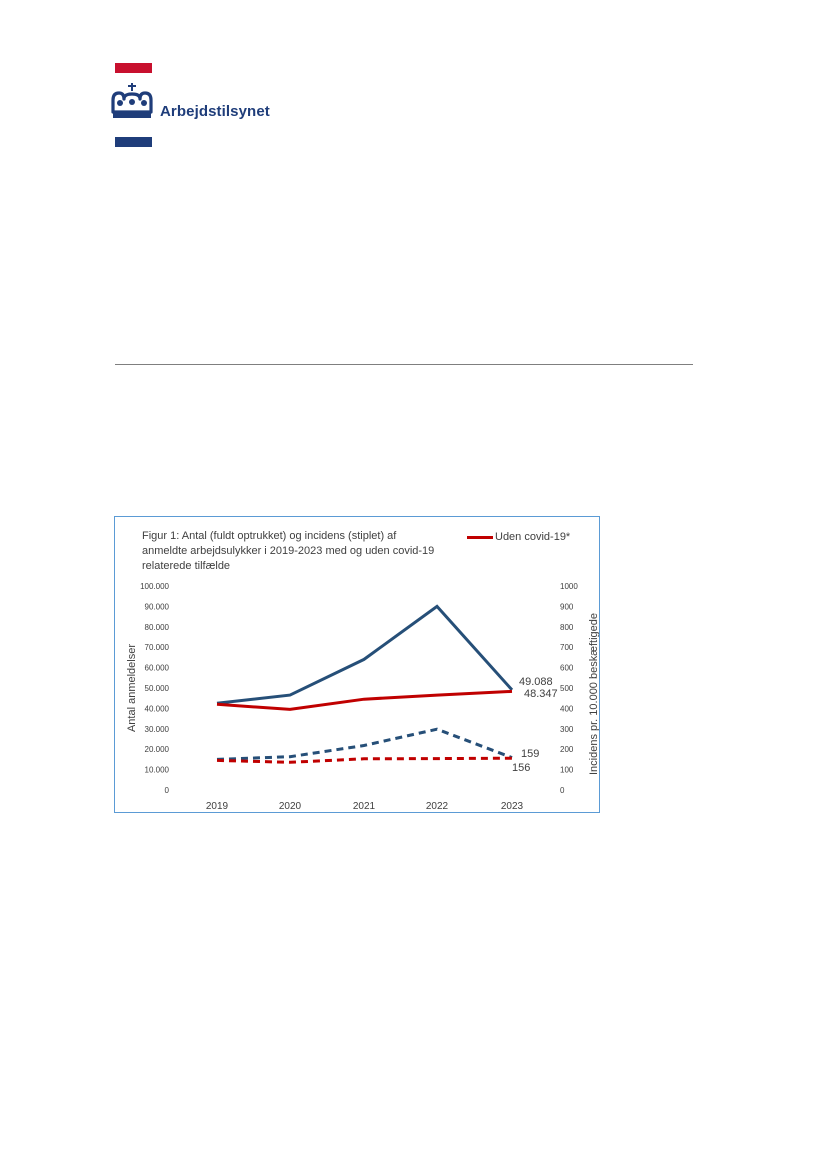 The image size is (827, 1169). I want to click on y2-axis-tick-label: 500, so click(567, 688).